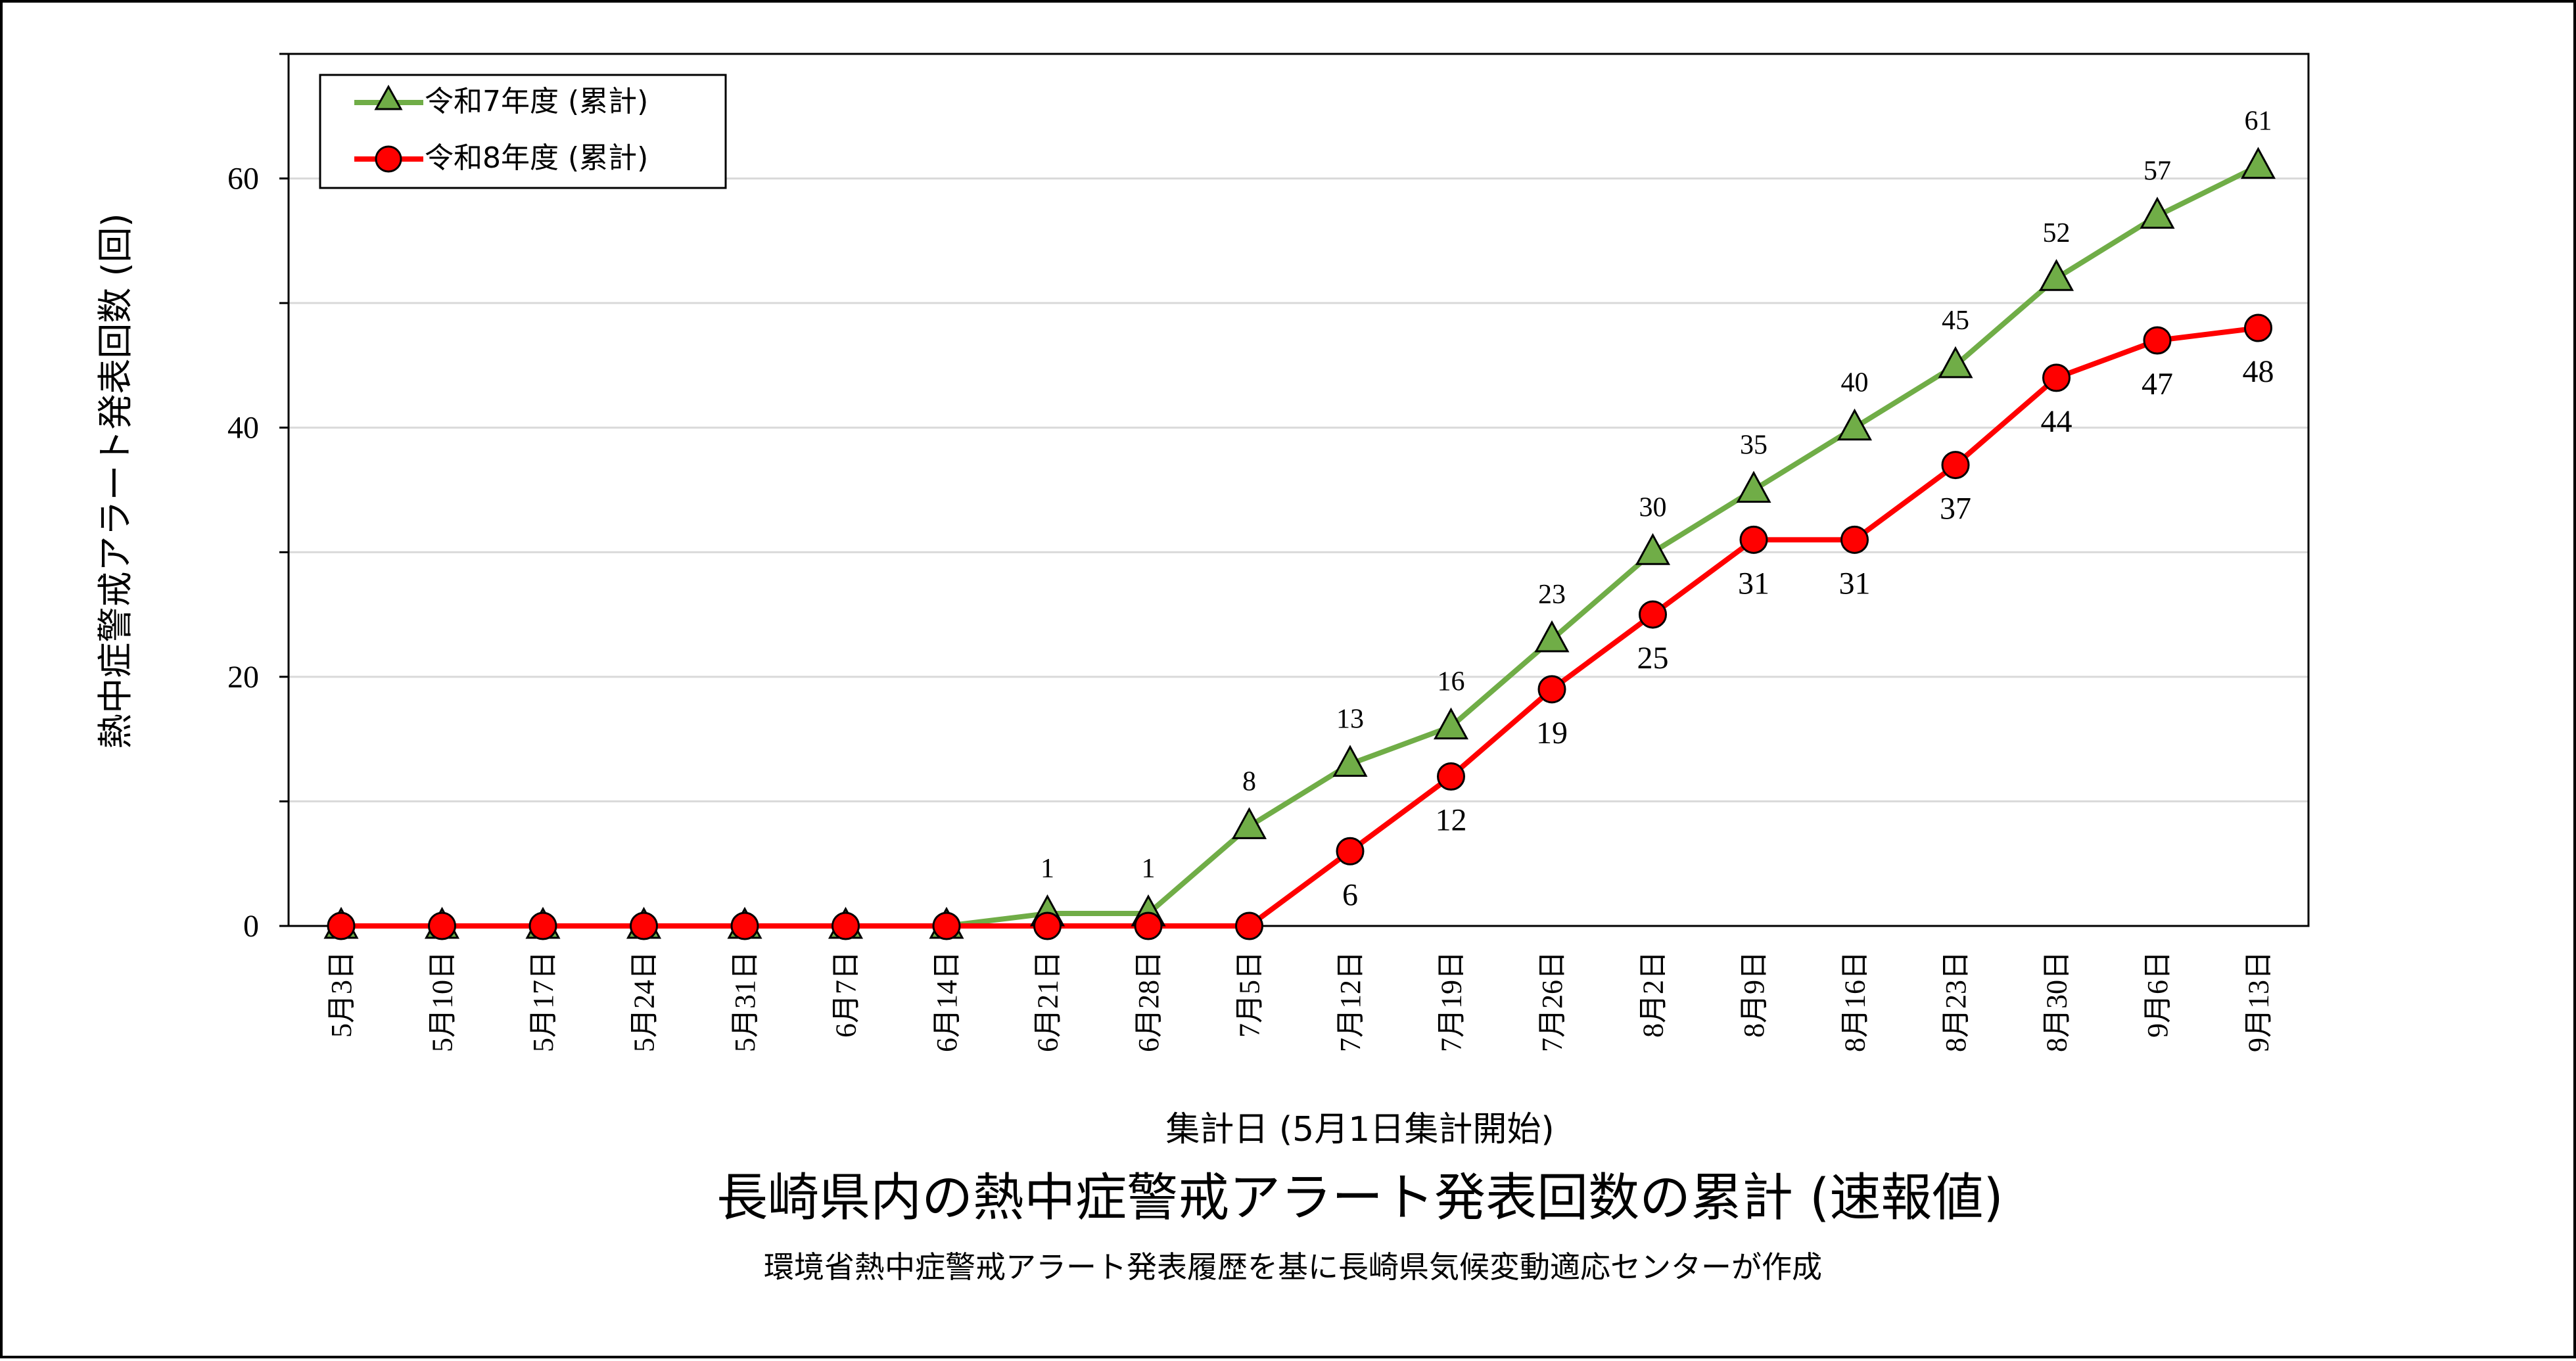  What do you see at coordinates (251, 926) in the screenshot?
I see `y-tick-label-0: 0` at bounding box center [251, 926].